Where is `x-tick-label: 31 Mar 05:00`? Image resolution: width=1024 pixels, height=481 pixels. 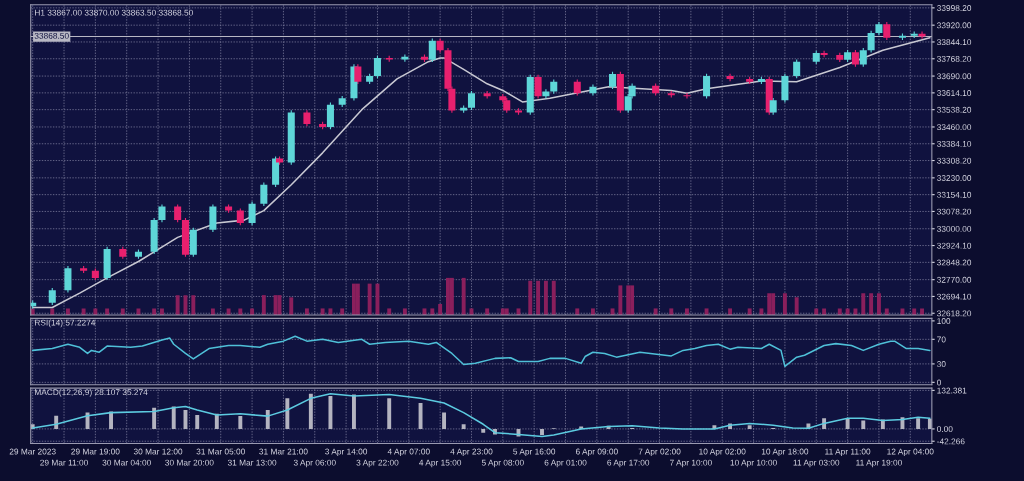
x-tick-label: 31 Mar 05:00 is located at coordinates (220, 451).